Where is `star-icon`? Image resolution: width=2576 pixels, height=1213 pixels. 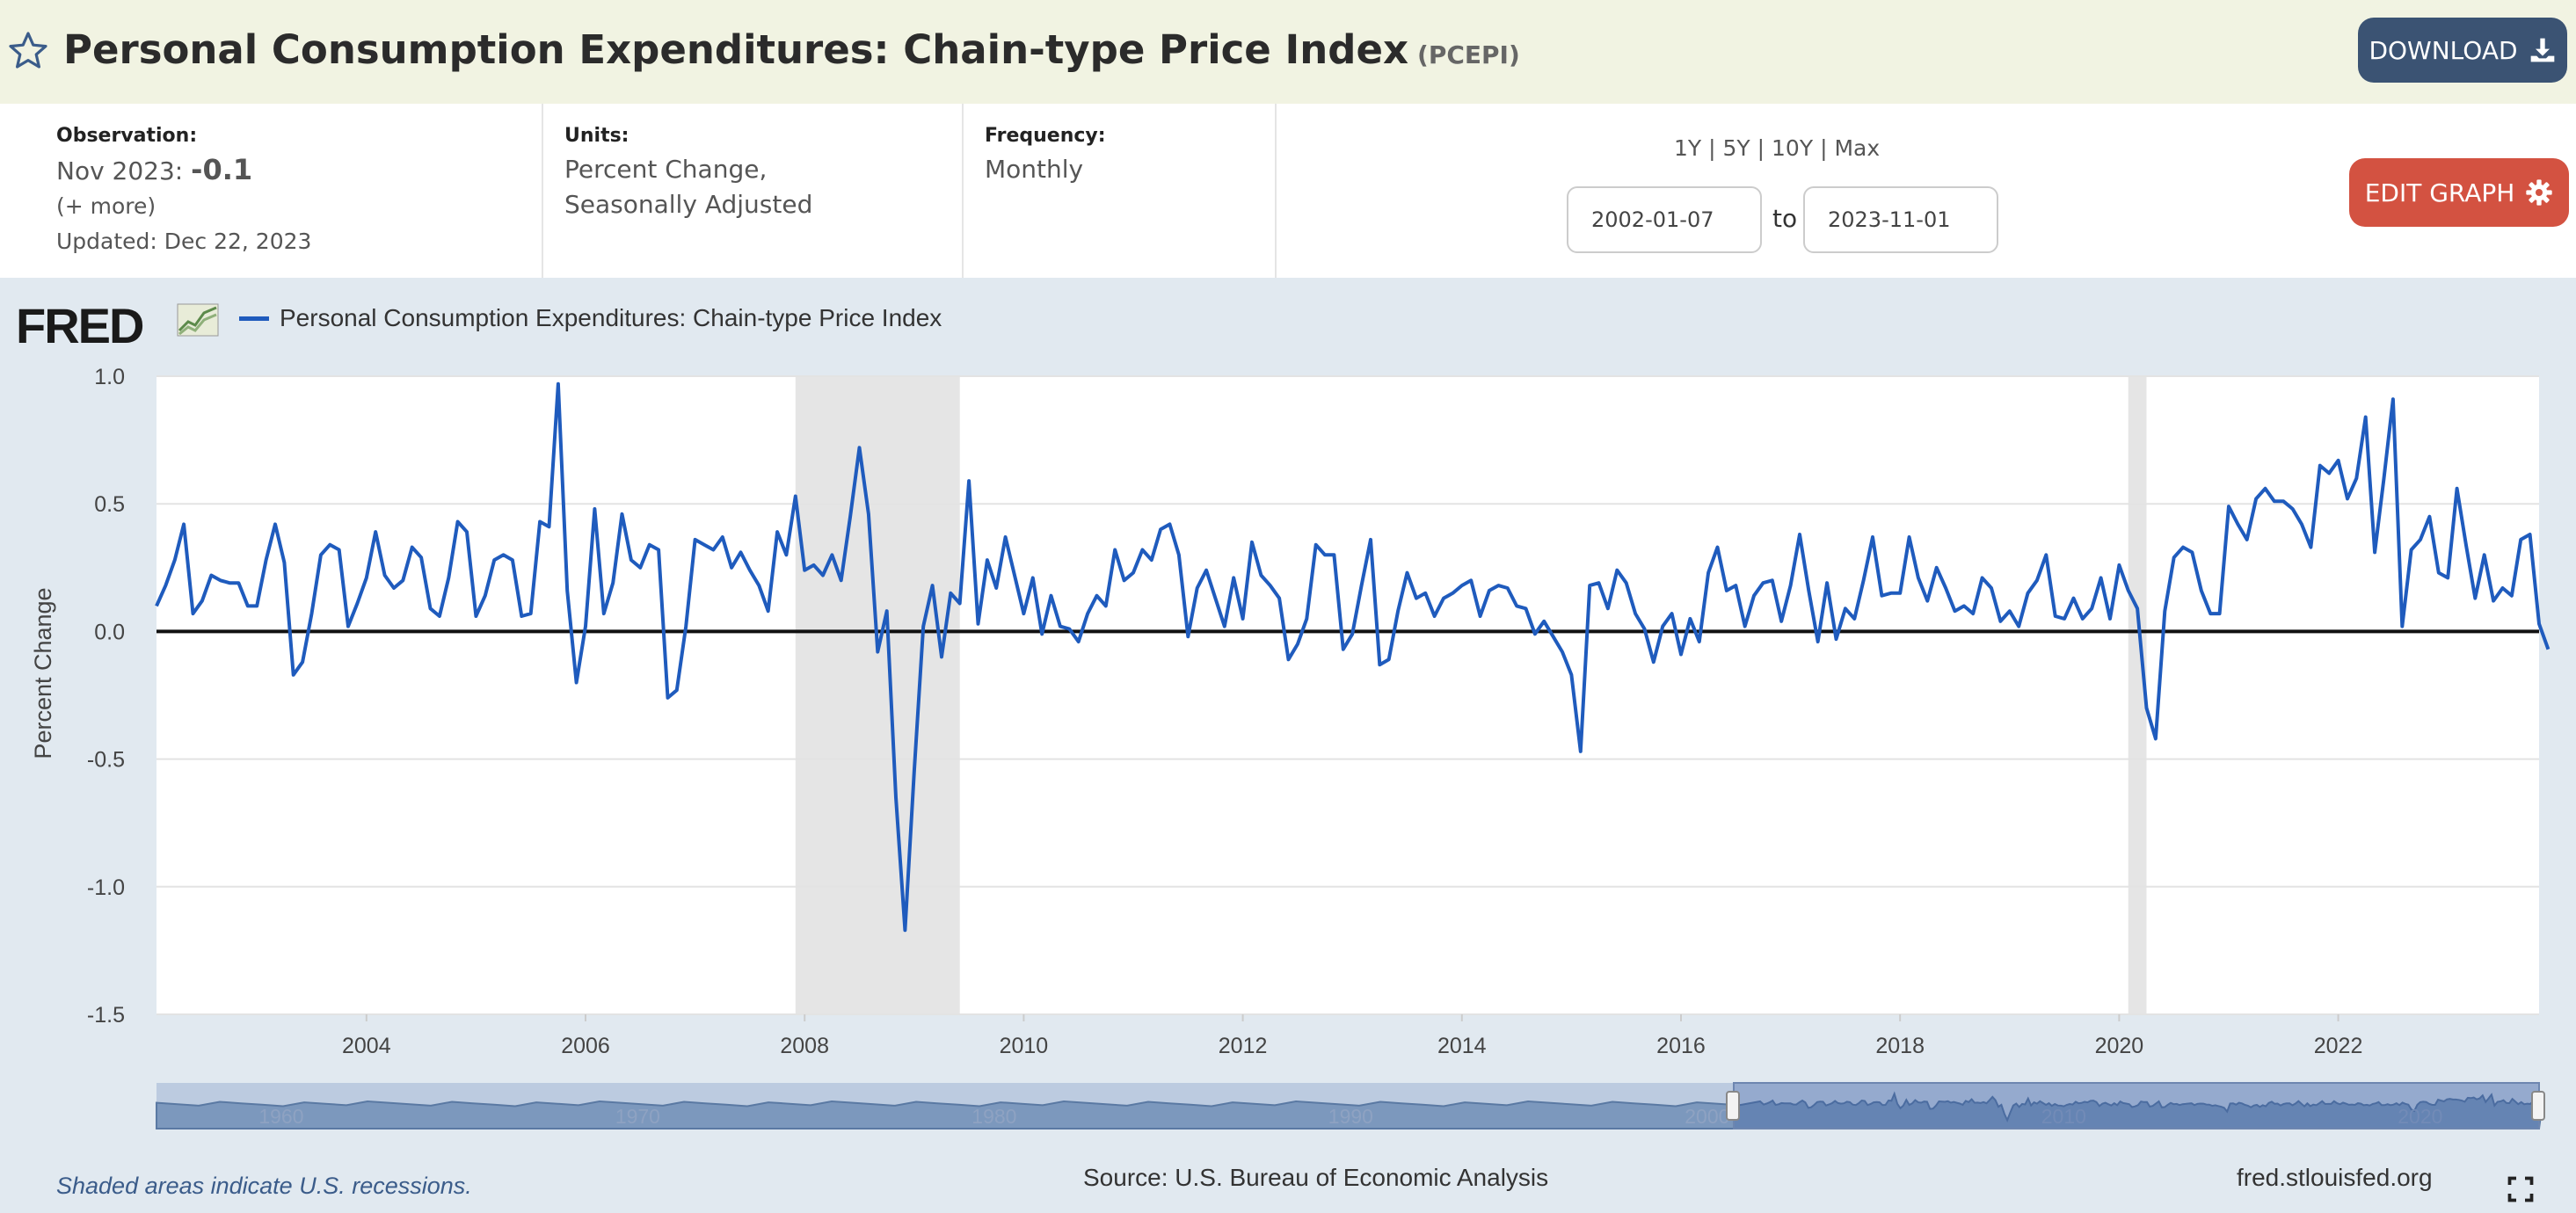 star-icon is located at coordinates (28, 51).